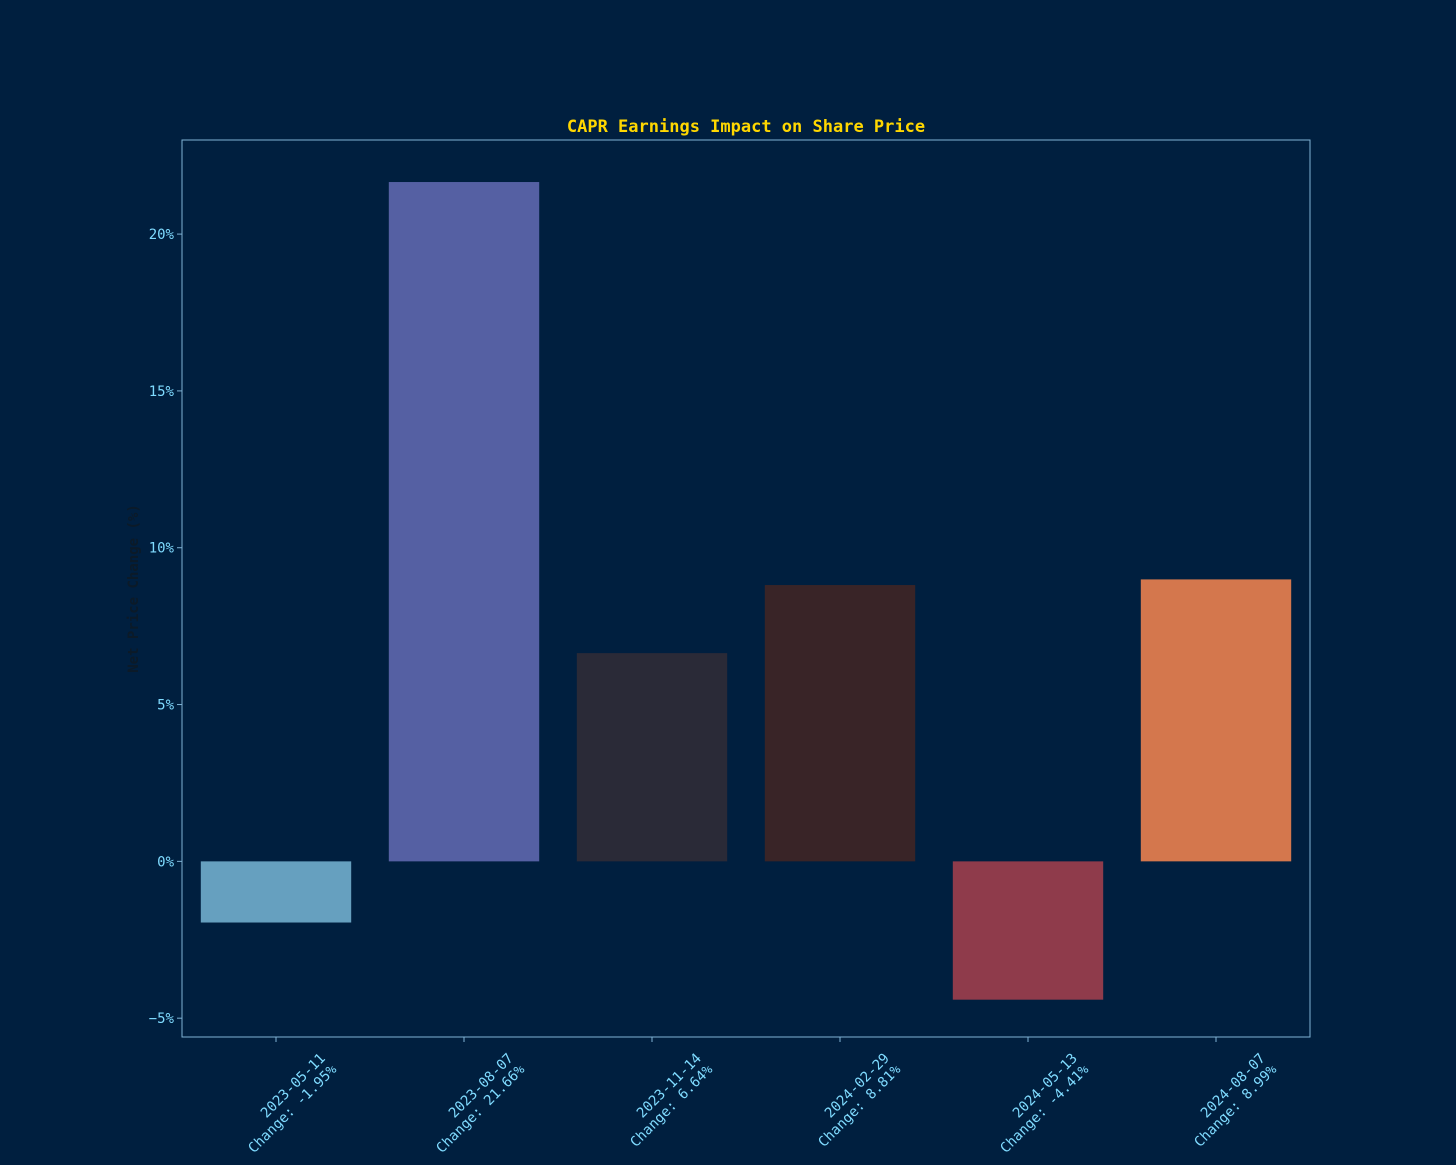 The height and width of the screenshot is (1165, 1456). What do you see at coordinates (165, 627) in the screenshot?
I see `y-axis: −5% 0% 5% 10% 15% 20%` at bounding box center [165, 627].